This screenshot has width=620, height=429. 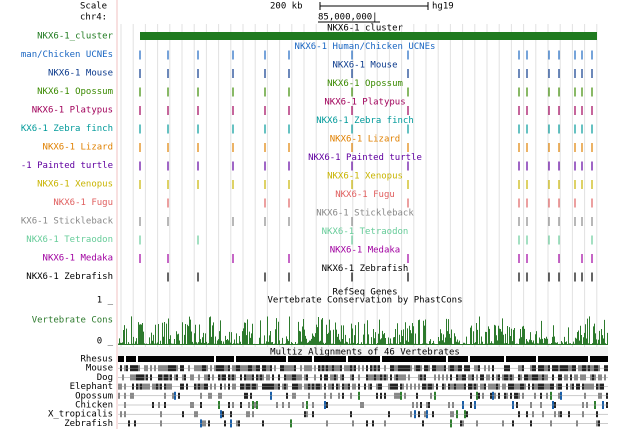 What do you see at coordinates (365, 214) in the screenshot?
I see `track-title: NKX6-1 Stickleback` at bounding box center [365, 214].